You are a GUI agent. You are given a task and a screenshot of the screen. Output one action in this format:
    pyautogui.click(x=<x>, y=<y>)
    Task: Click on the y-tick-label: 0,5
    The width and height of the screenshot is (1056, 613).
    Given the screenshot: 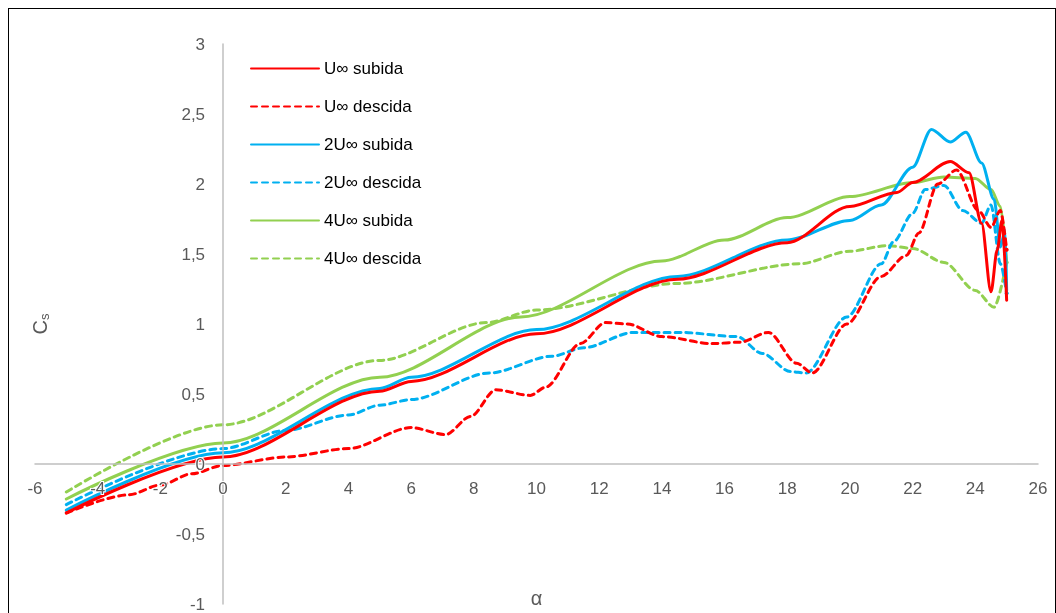 What is the action you would take?
    pyautogui.click(x=193, y=394)
    